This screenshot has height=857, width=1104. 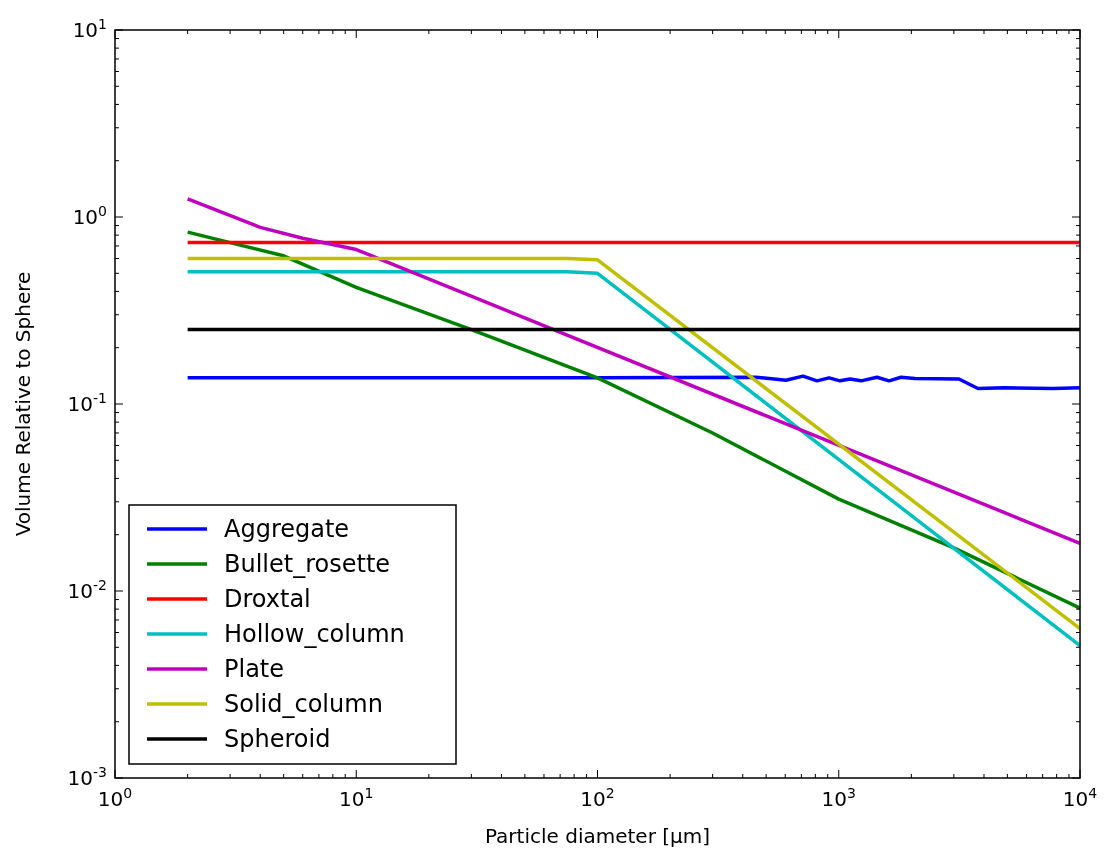 What do you see at coordinates (254, 669) in the screenshot?
I see `legend-label: Plate` at bounding box center [254, 669].